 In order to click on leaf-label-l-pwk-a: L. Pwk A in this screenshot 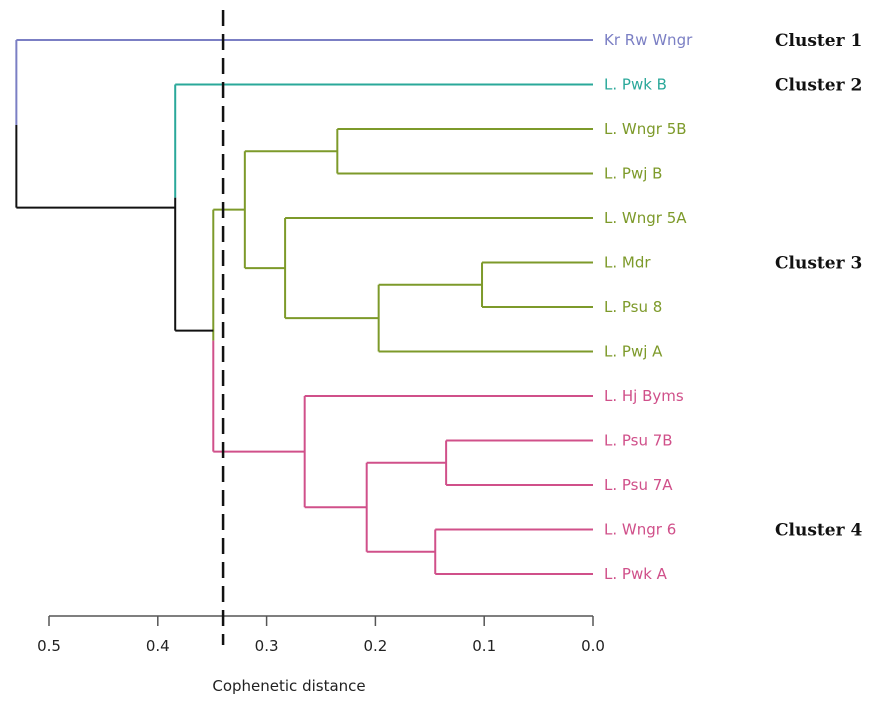, I will do `click(636, 574)`.